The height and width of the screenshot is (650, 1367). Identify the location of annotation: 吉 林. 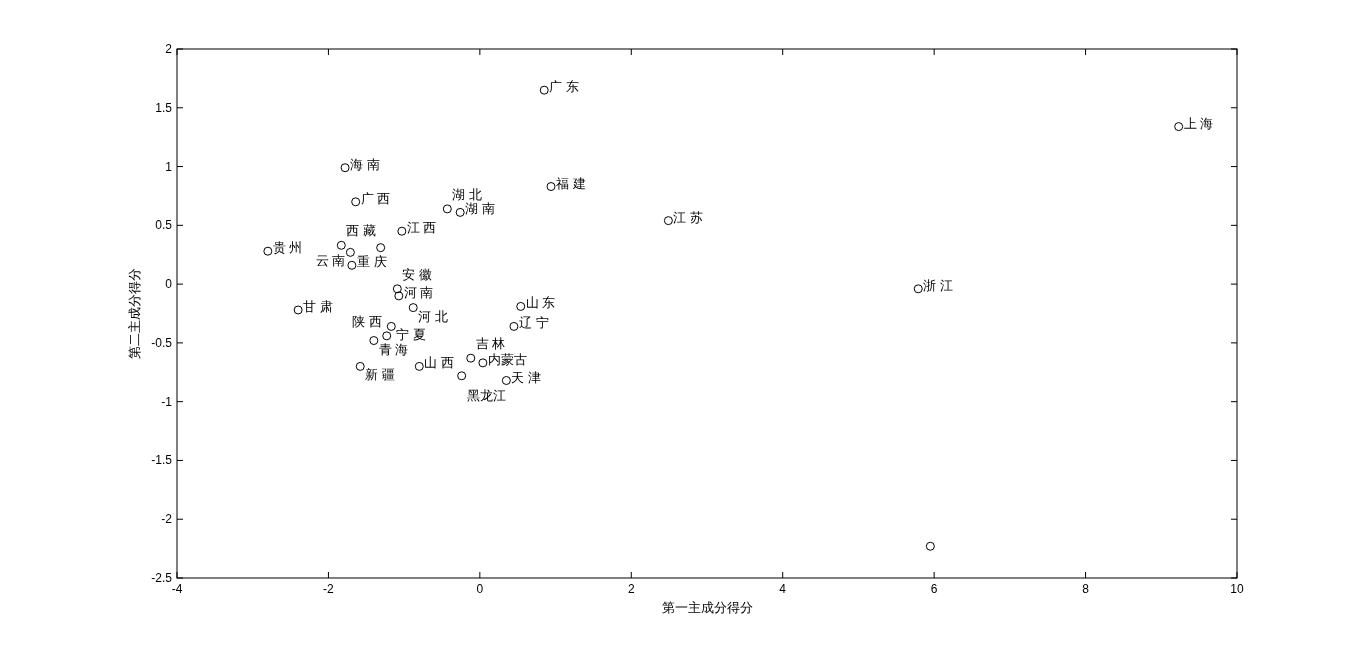
(490, 344).